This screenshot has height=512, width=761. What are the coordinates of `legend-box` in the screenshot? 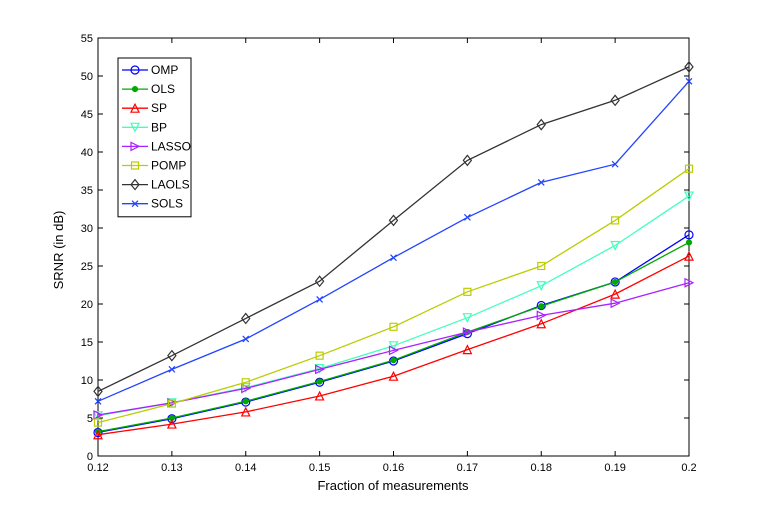 It's located at (154, 137).